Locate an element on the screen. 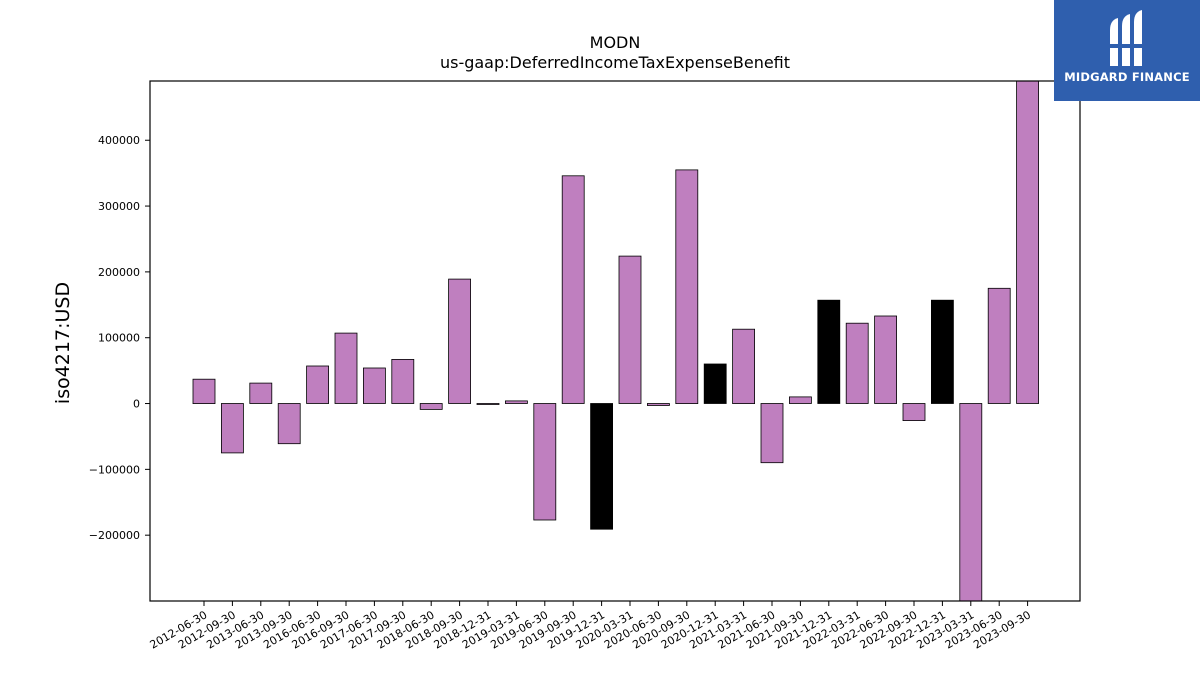  y-tick-label: −200000 is located at coordinates (114, 535).